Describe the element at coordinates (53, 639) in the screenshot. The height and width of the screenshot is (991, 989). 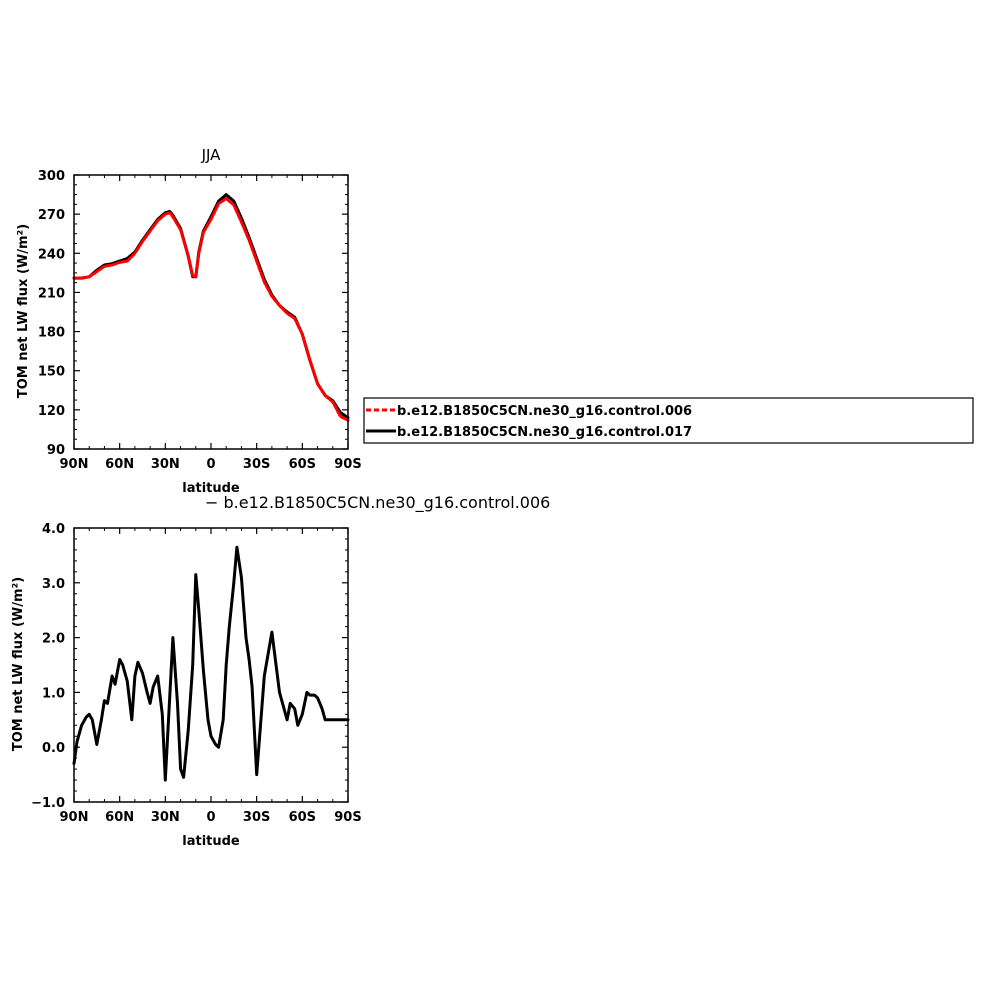
I see `bottom-y-tick-label: 2.0` at that location.